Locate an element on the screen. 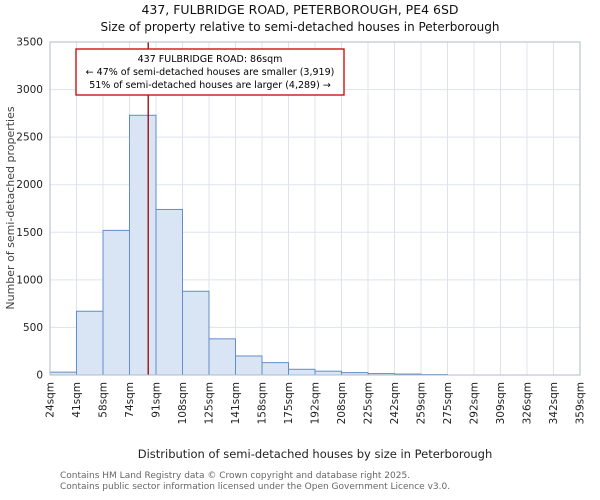  y-tick-label: 0 is located at coordinates (39, 376).